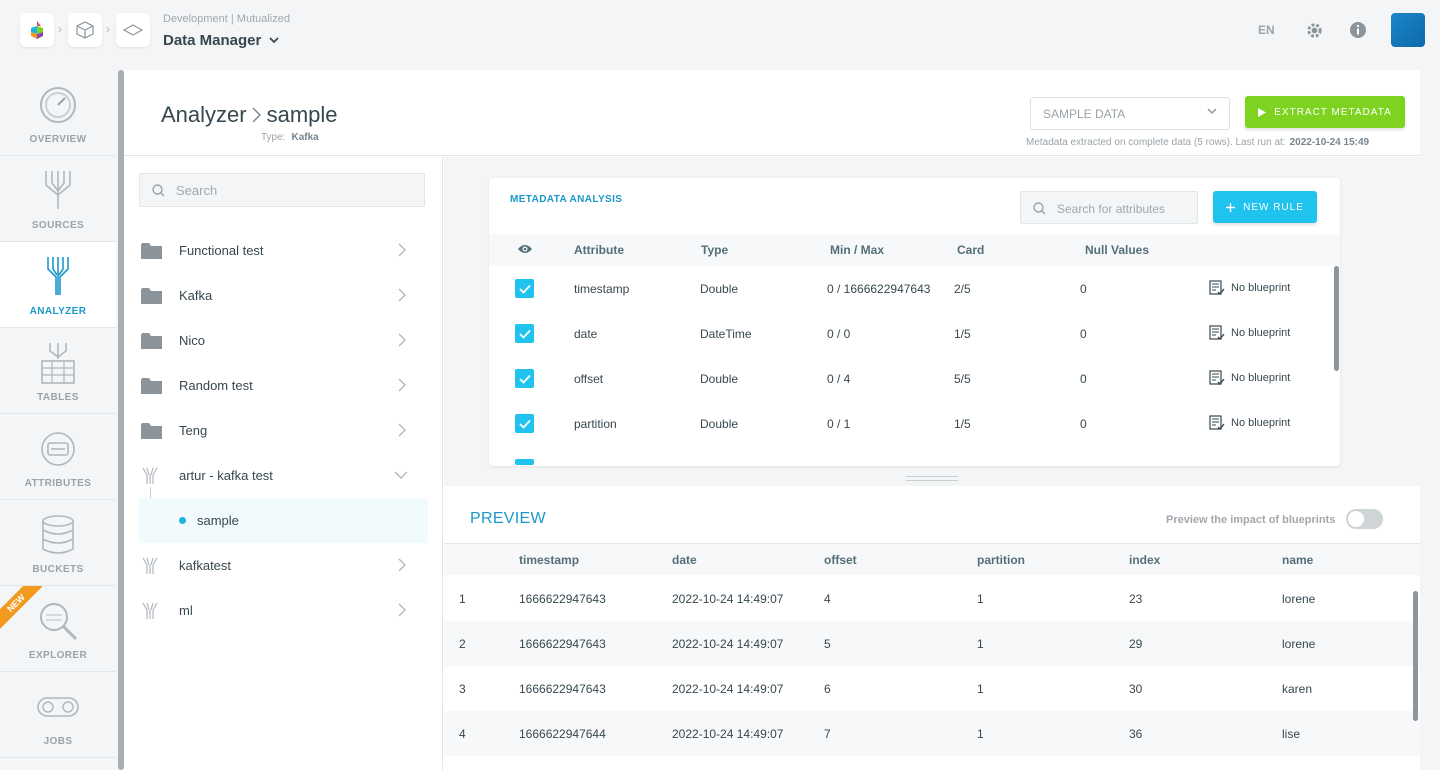 The height and width of the screenshot is (770, 1440). I want to click on attribute-type: DateTime, so click(726, 334).